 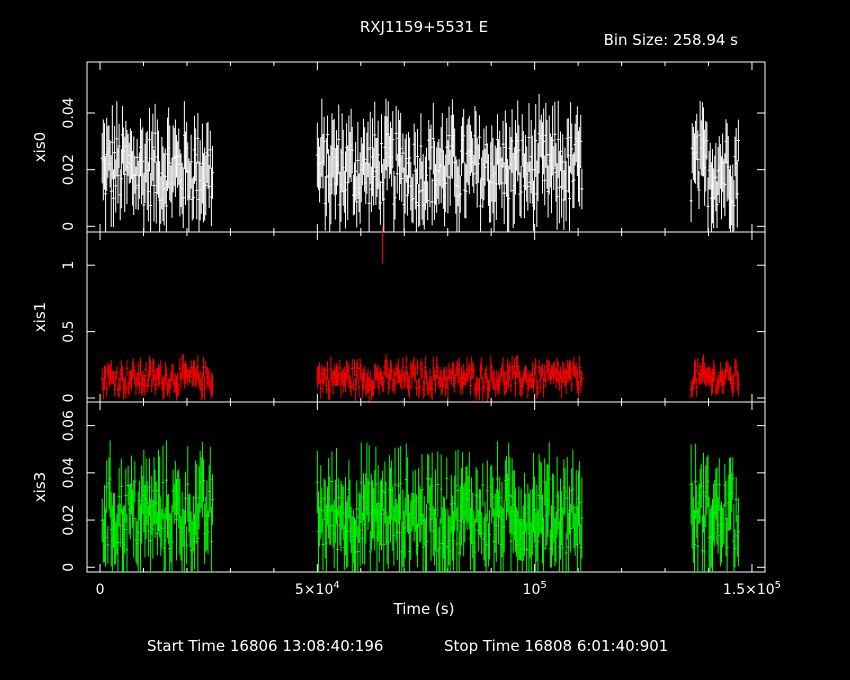 I want to click on y-tick-label: 0.06, so click(x=69, y=425).